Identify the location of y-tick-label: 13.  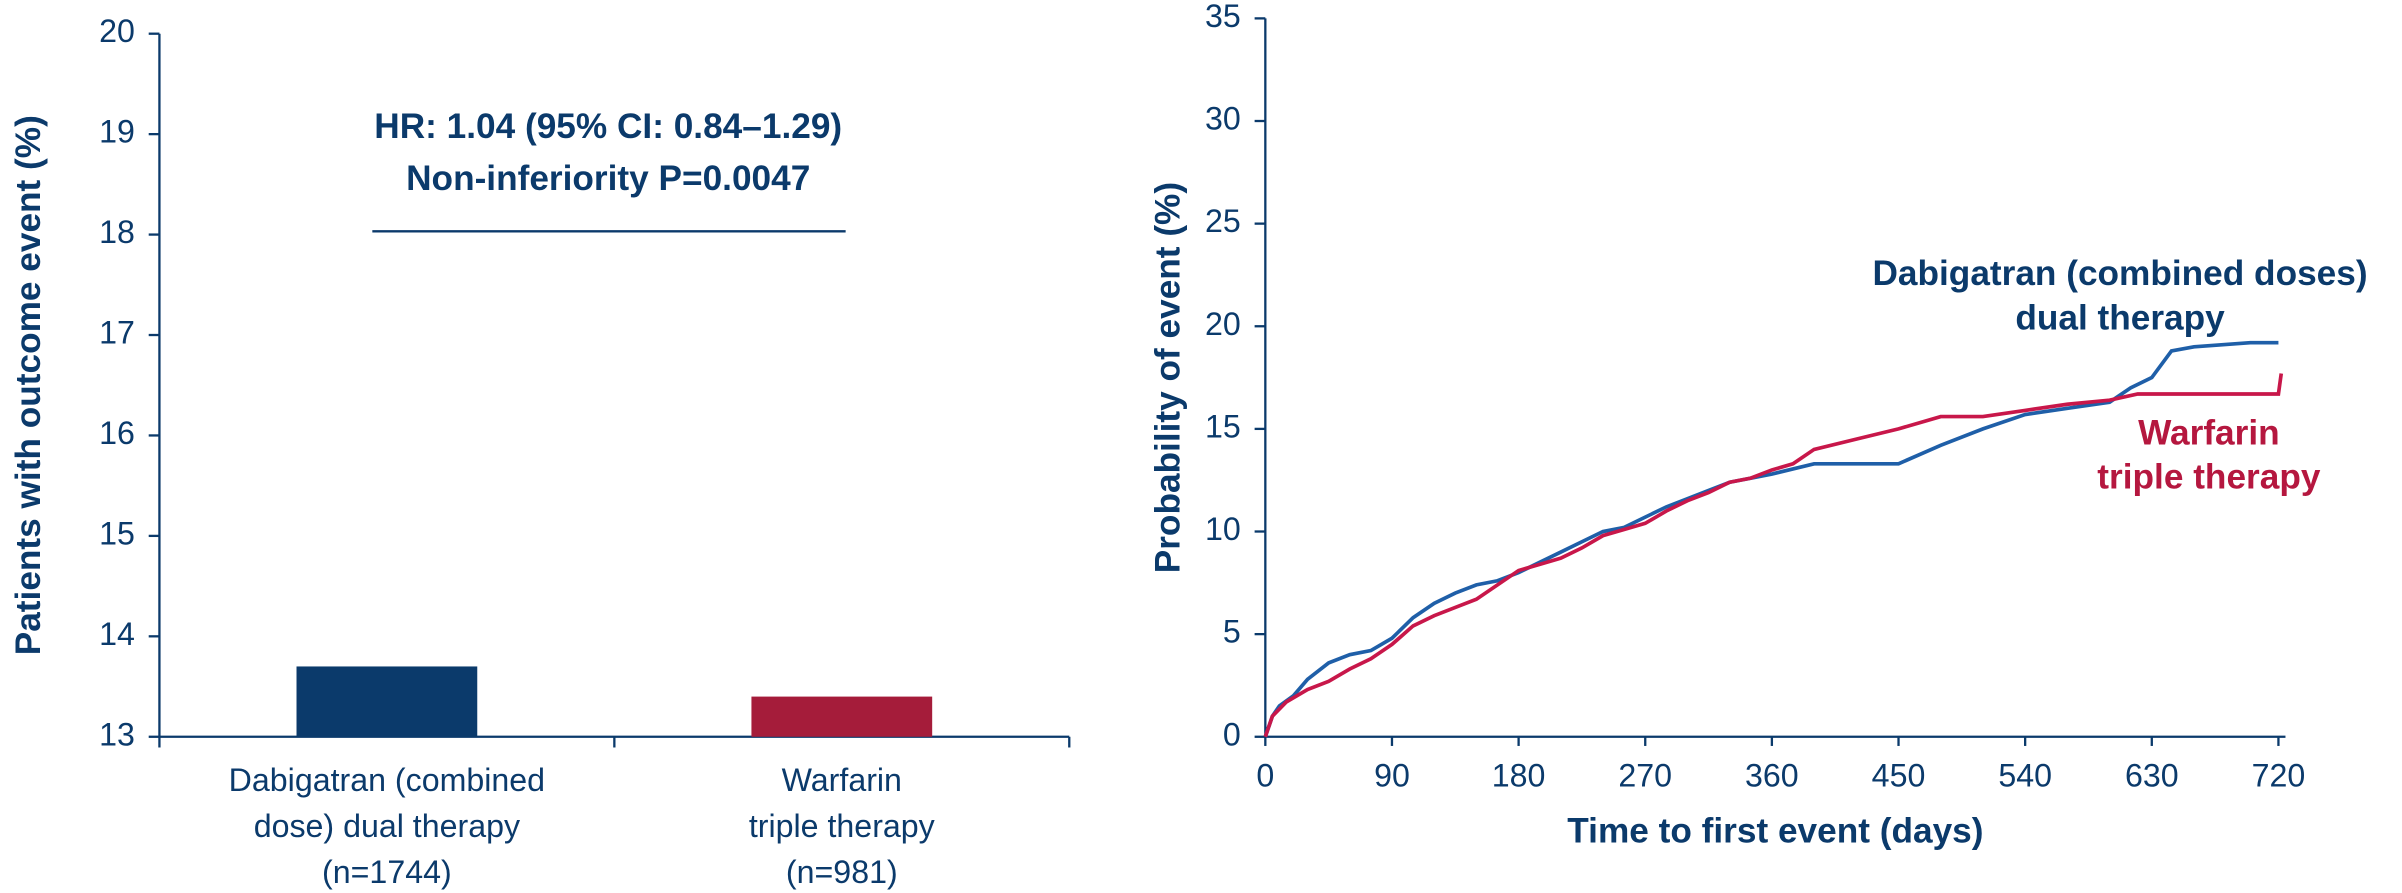
(117, 734).